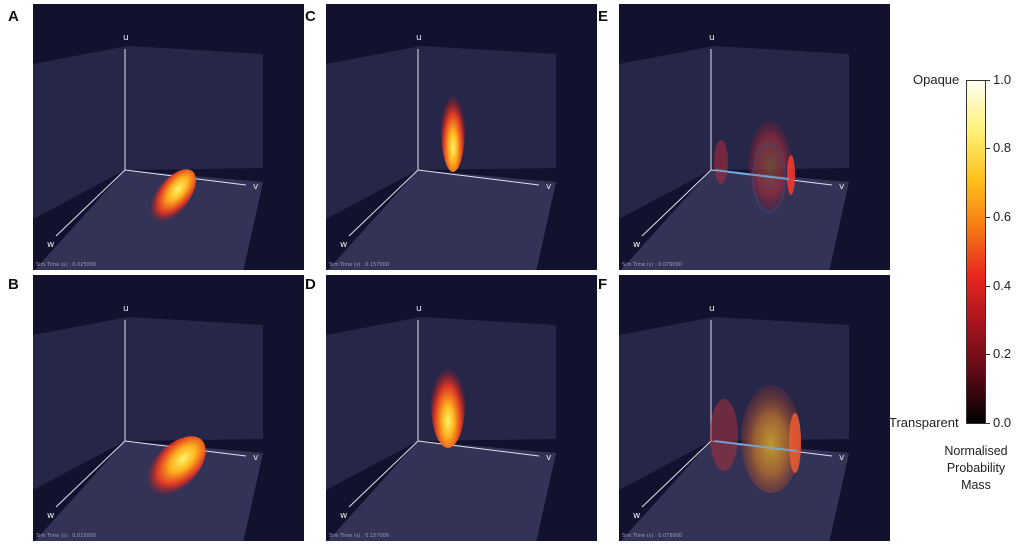 The height and width of the screenshot is (546, 1021). I want to click on panel-d-scene: u v w, so click(441, 422).